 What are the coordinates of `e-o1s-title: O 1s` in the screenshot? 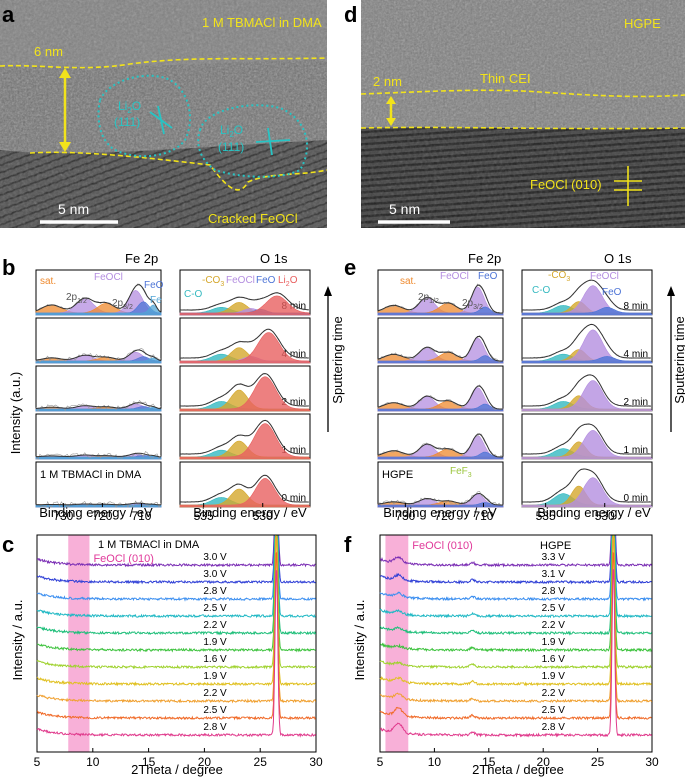 It's located at (618, 258).